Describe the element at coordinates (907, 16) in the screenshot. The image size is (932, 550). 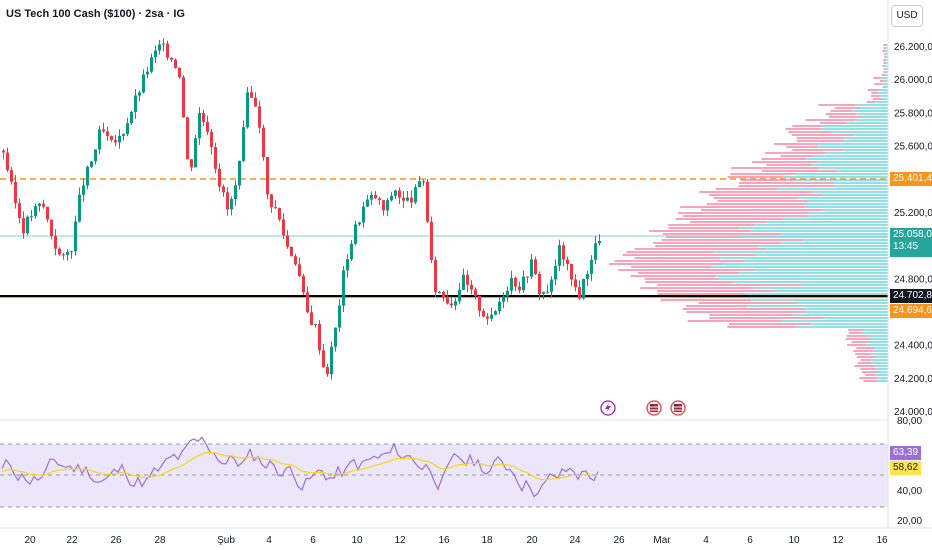
I see `currency-selector: USD` at that location.